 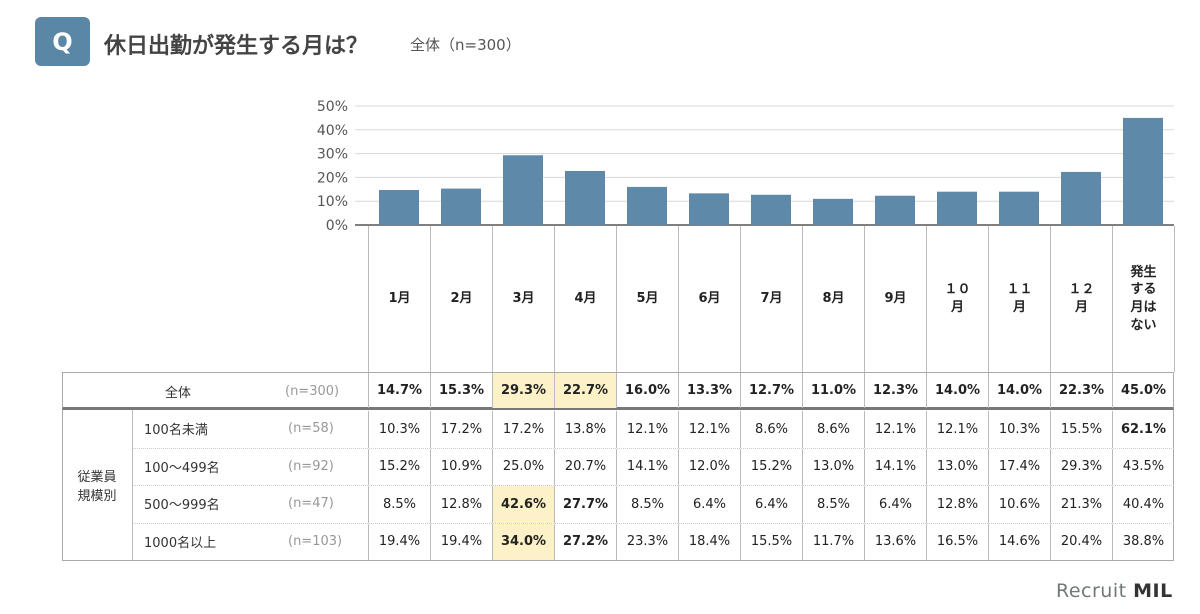 I want to click on row-n: (n=47), so click(x=311, y=504).